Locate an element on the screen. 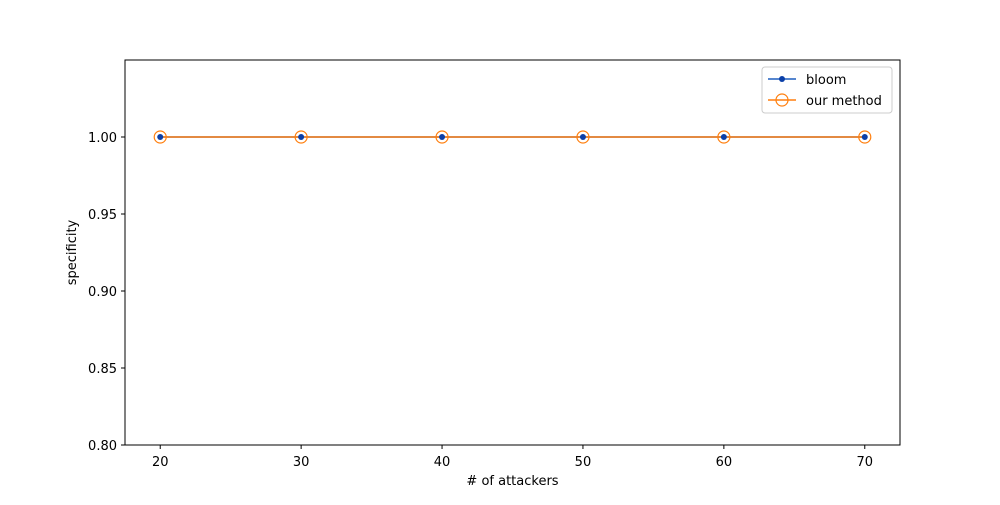 This screenshot has width=1000, height=505. x-tick-label: 20 is located at coordinates (160, 462).